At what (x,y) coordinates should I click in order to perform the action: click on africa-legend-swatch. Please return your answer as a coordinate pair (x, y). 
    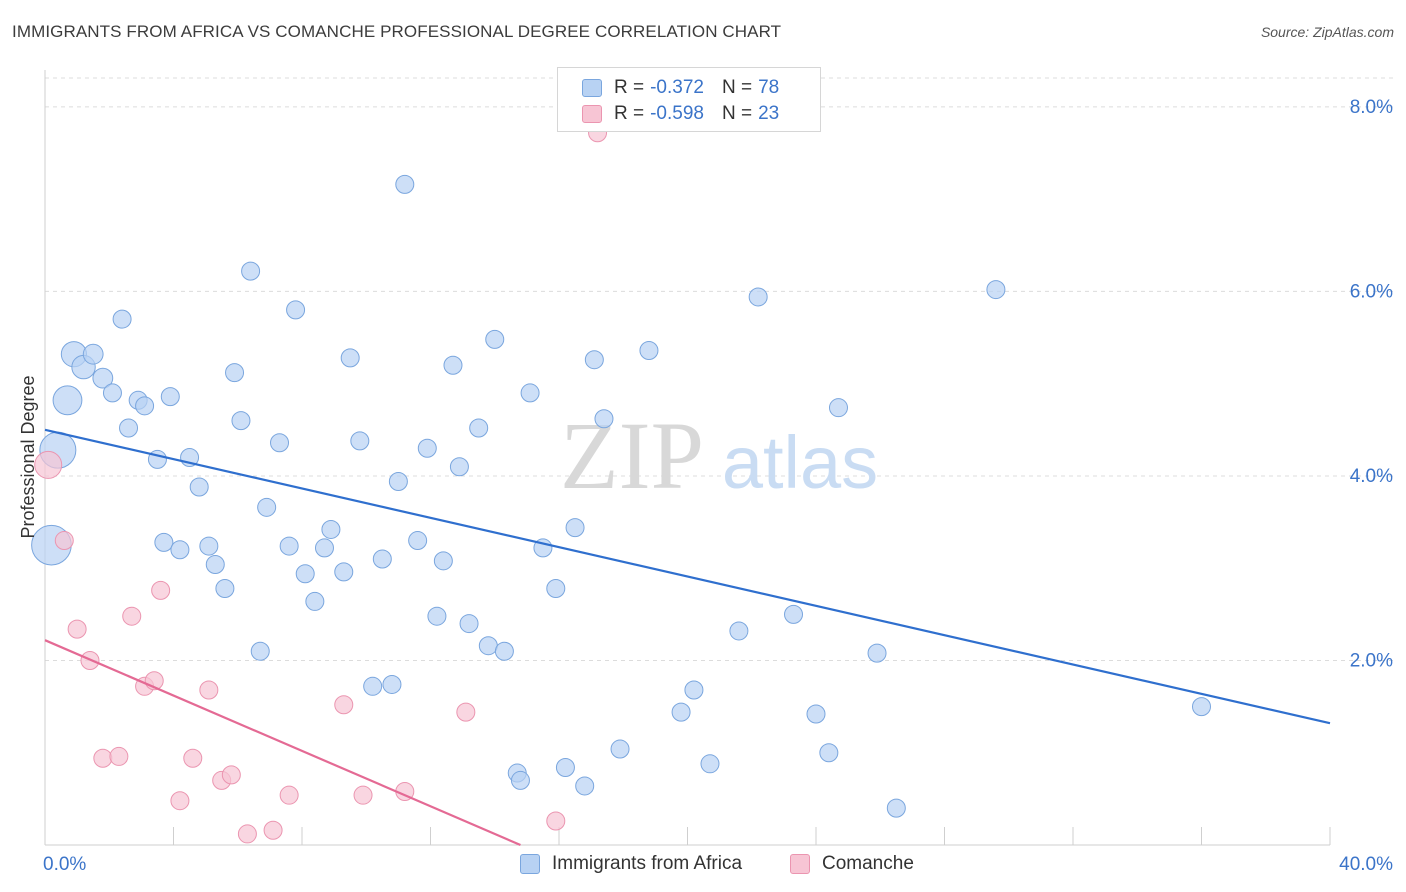
    Looking at the image, I should click on (530, 864).